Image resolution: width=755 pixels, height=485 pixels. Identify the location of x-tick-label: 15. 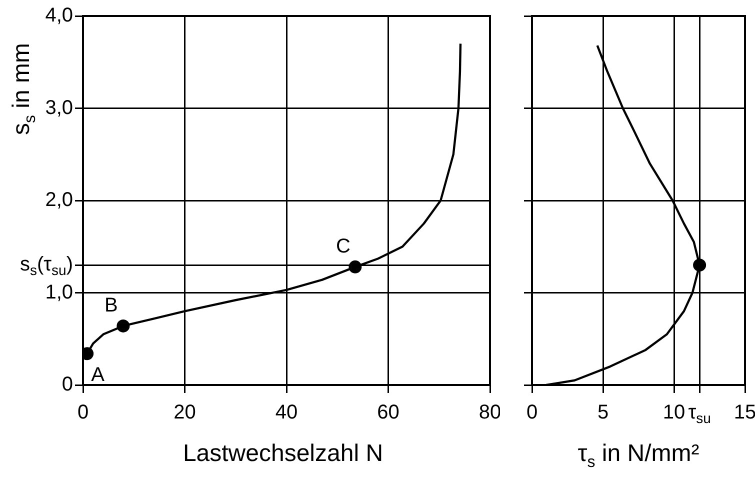
(744, 413).